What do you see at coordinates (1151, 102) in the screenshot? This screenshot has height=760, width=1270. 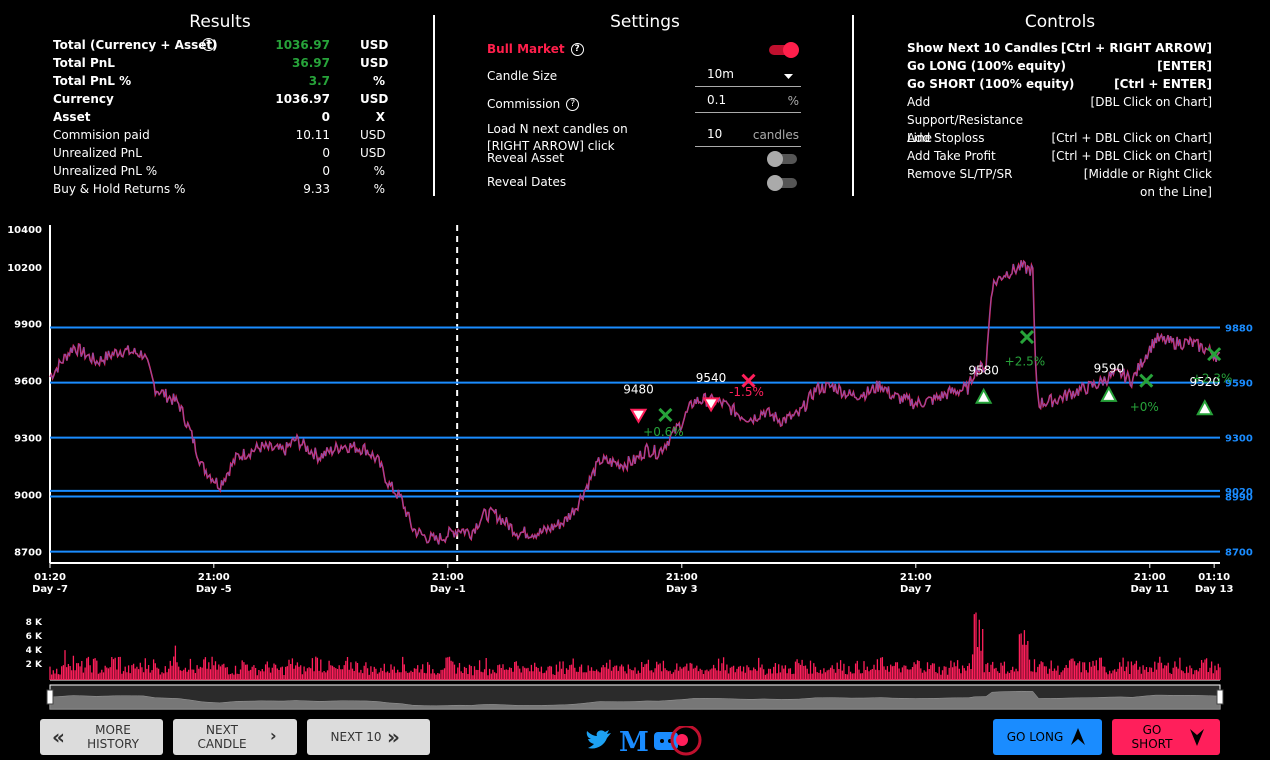 I see `control-shortcut: [DBL Click on Chart]` at bounding box center [1151, 102].